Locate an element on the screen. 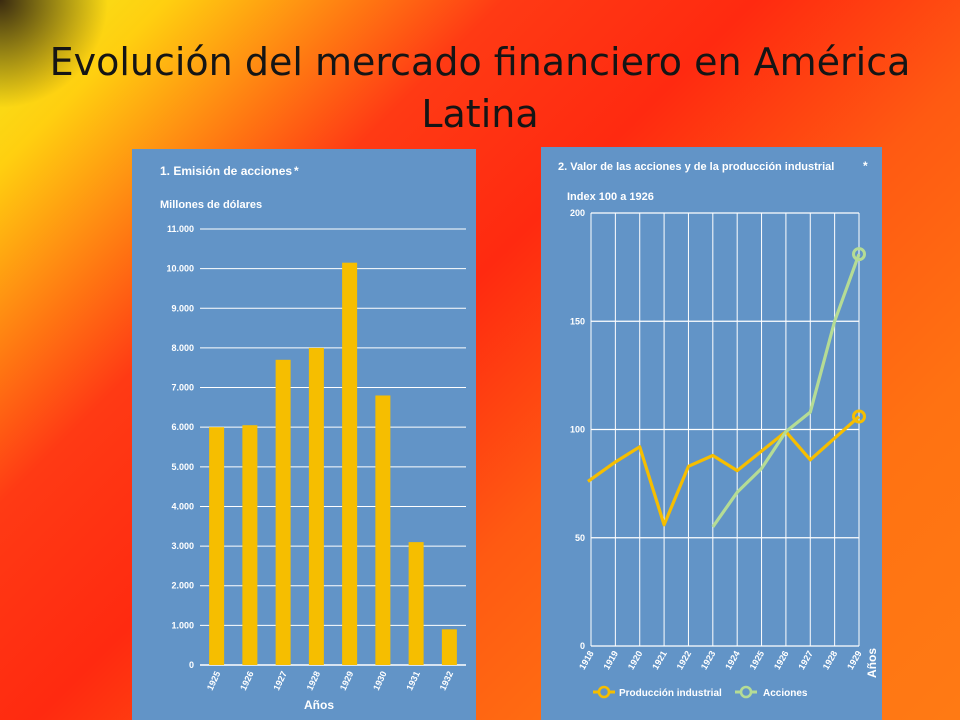 The width and height of the screenshot is (960, 720). y-tick-label: 3.000 is located at coordinates (182, 546).